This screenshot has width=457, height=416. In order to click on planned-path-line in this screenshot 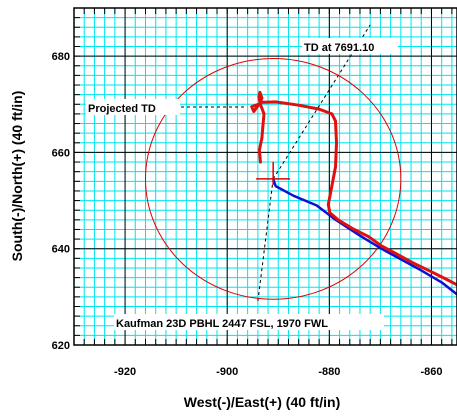, I will do `click(364, 236)`.